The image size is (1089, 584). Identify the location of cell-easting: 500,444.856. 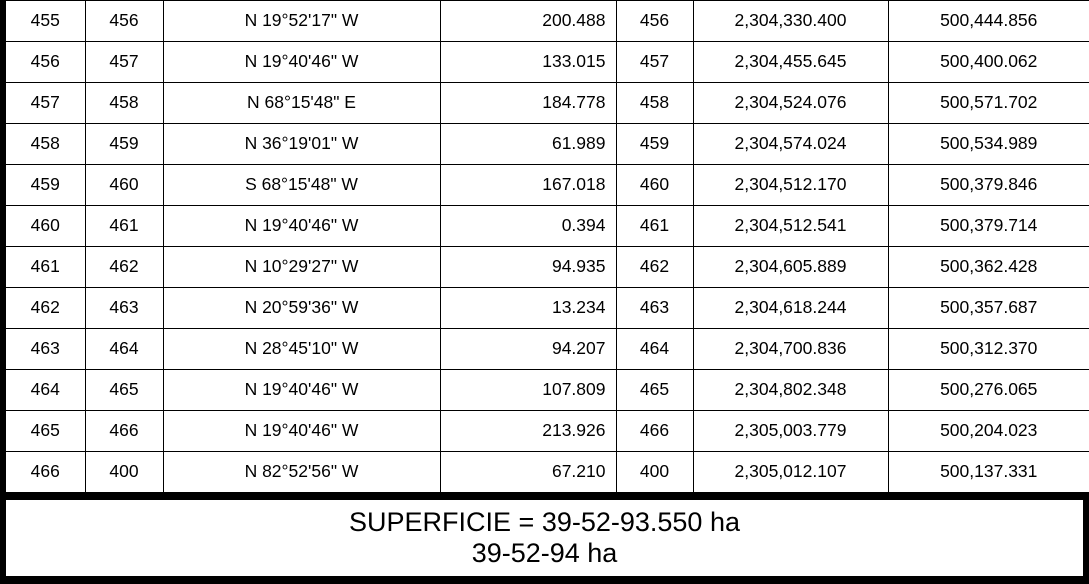
(988, 21).